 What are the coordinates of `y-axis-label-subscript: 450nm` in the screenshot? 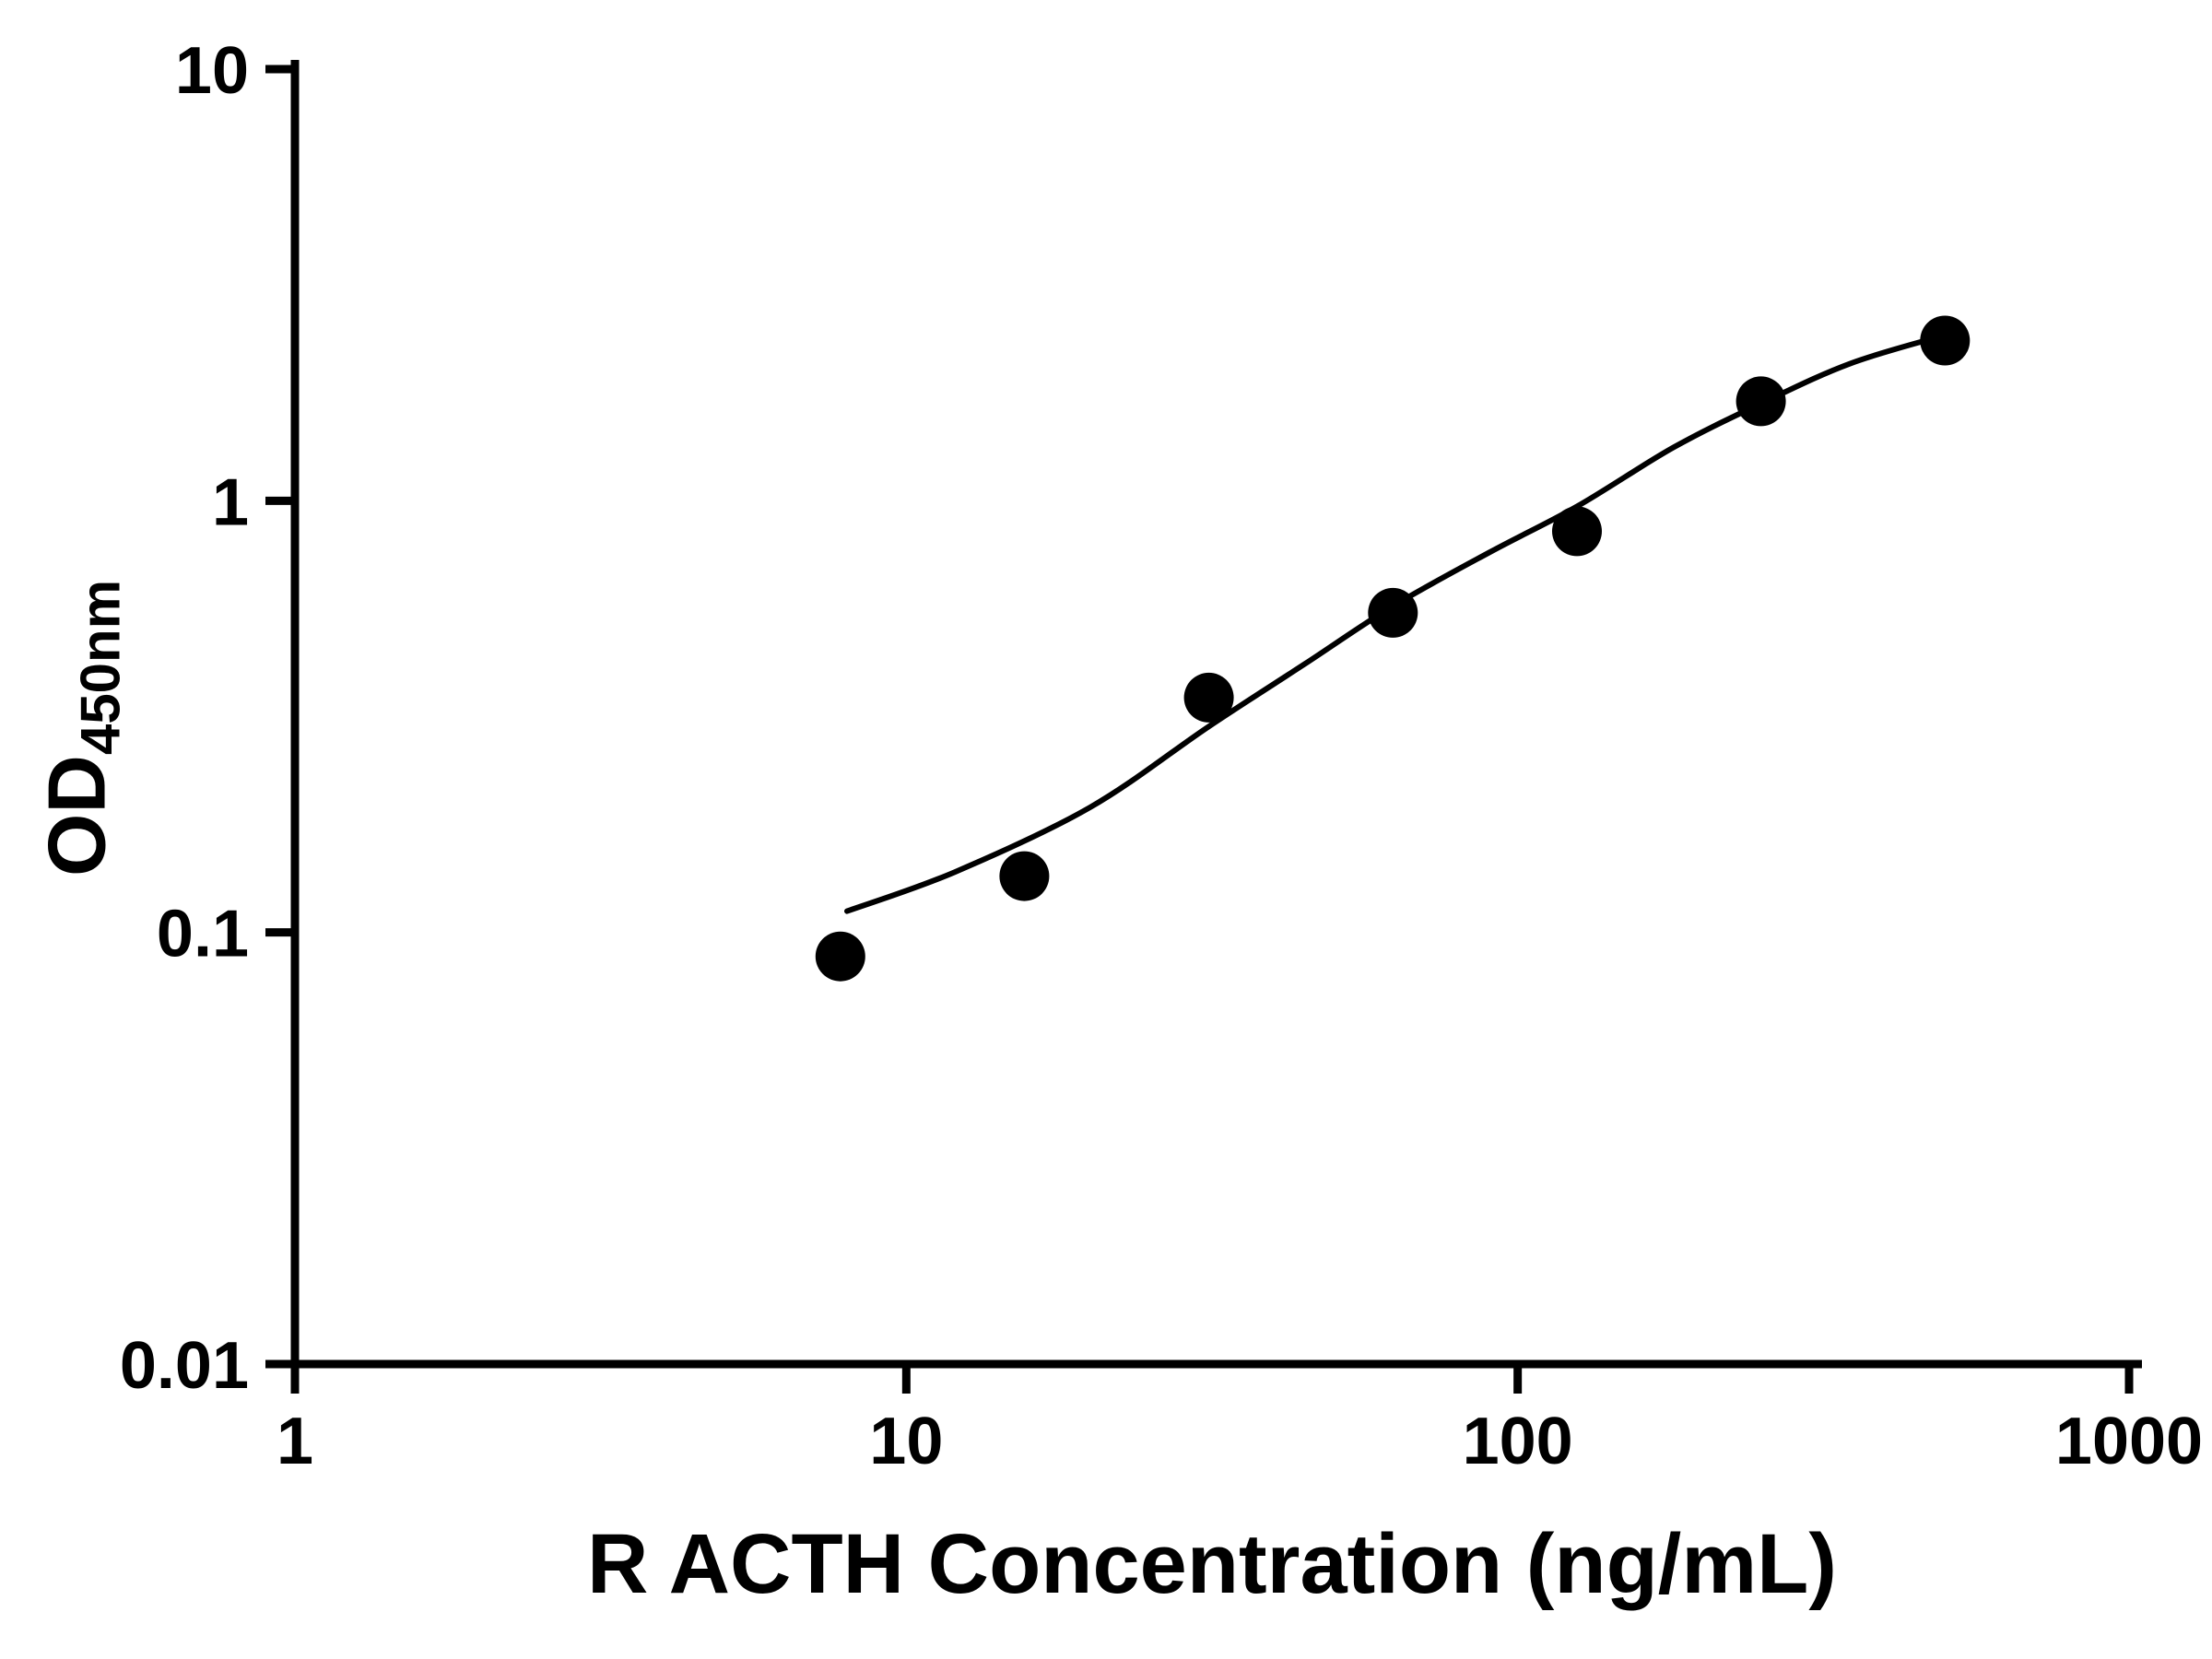 It's located at (100, 667).